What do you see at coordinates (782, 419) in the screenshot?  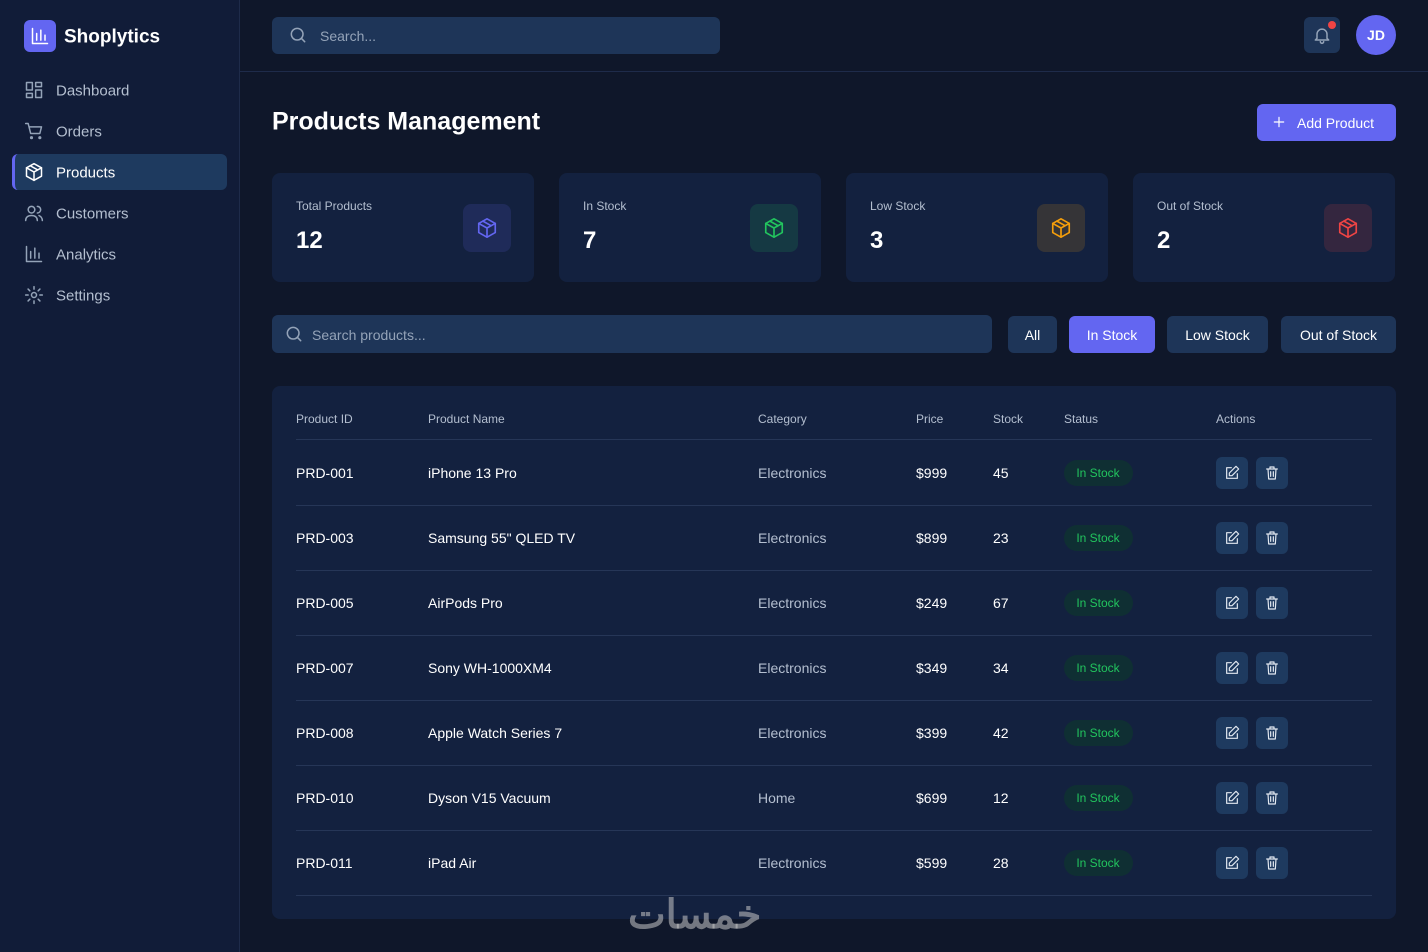 I see `column-header: Category` at bounding box center [782, 419].